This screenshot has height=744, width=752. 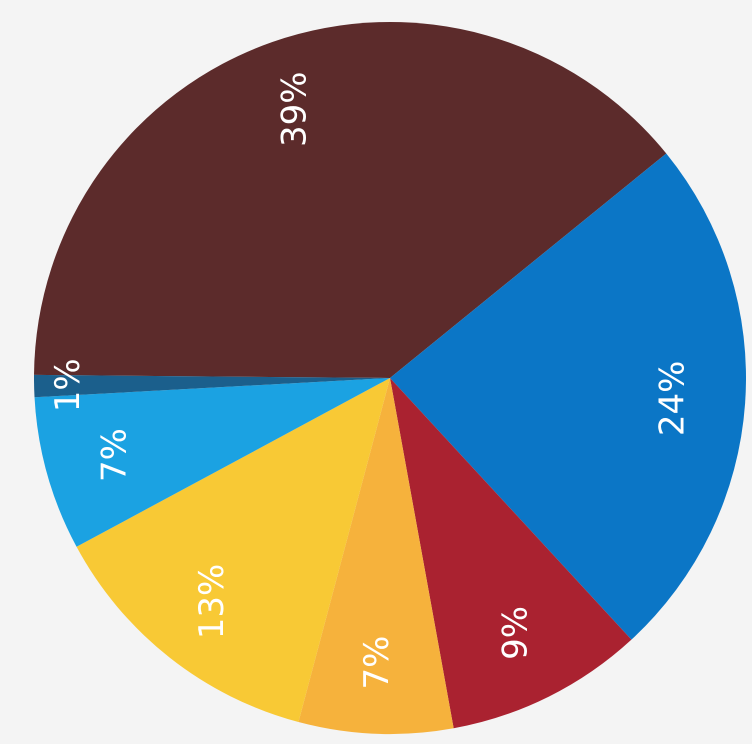 What do you see at coordinates (673, 399) in the screenshot?
I see `data-label: 24%` at bounding box center [673, 399].